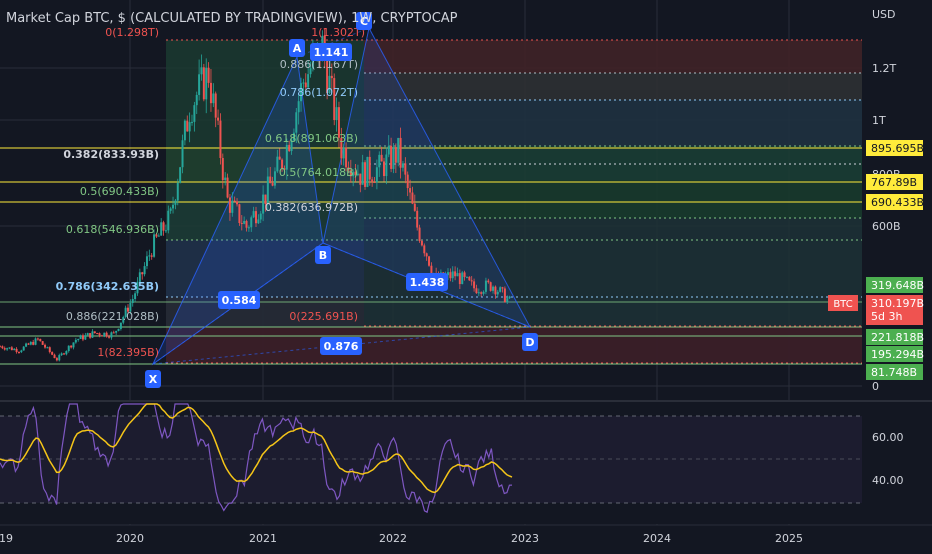  What do you see at coordinates (895, 337) in the screenshot?
I see `price-badge: 221.818B` at bounding box center [895, 337].